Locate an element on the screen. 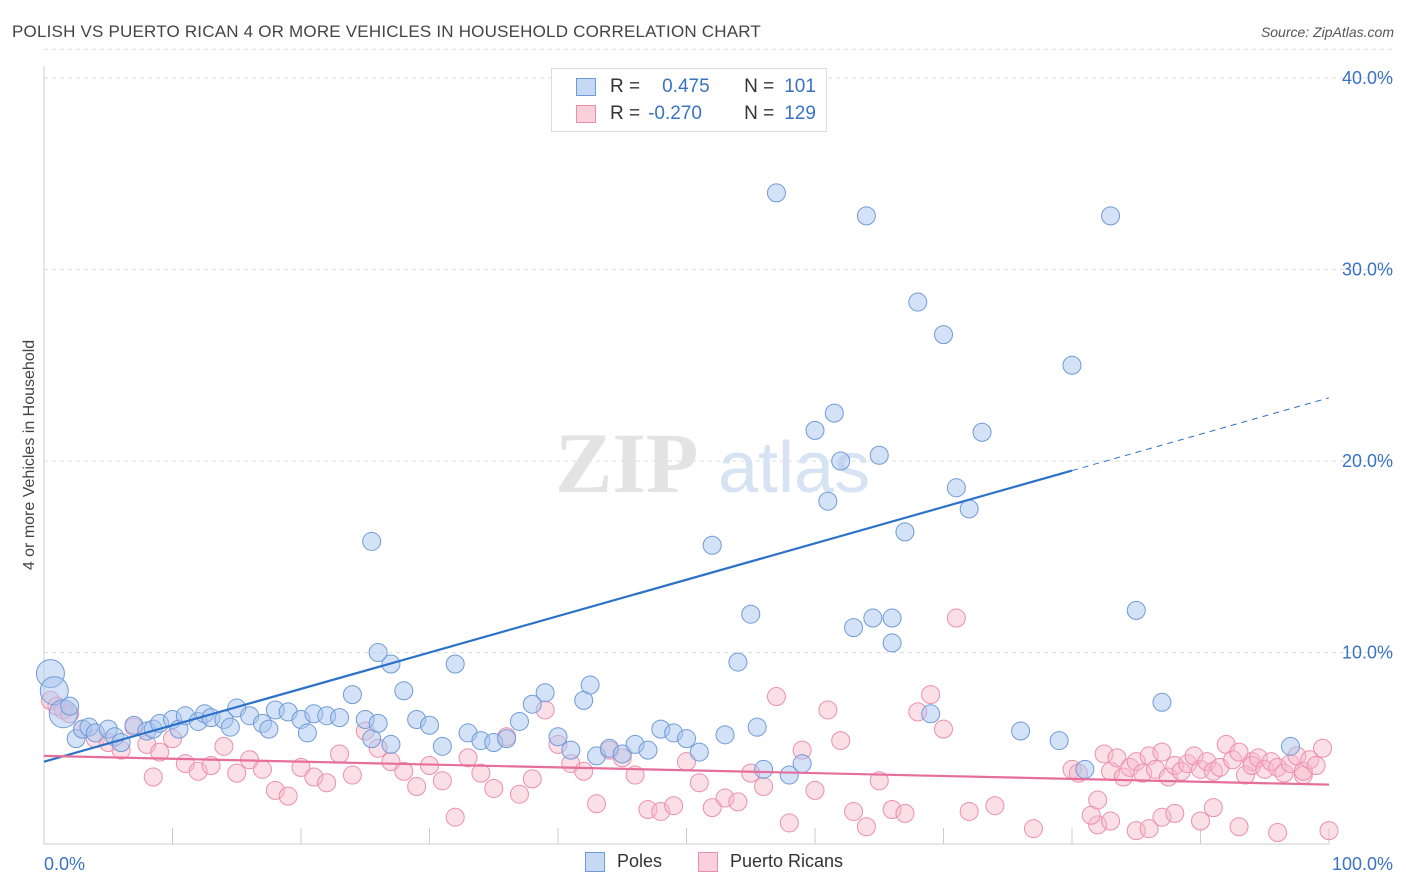 This screenshot has height=892, width=1406. x-tick-label: 0.0% is located at coordinates (64, 864).